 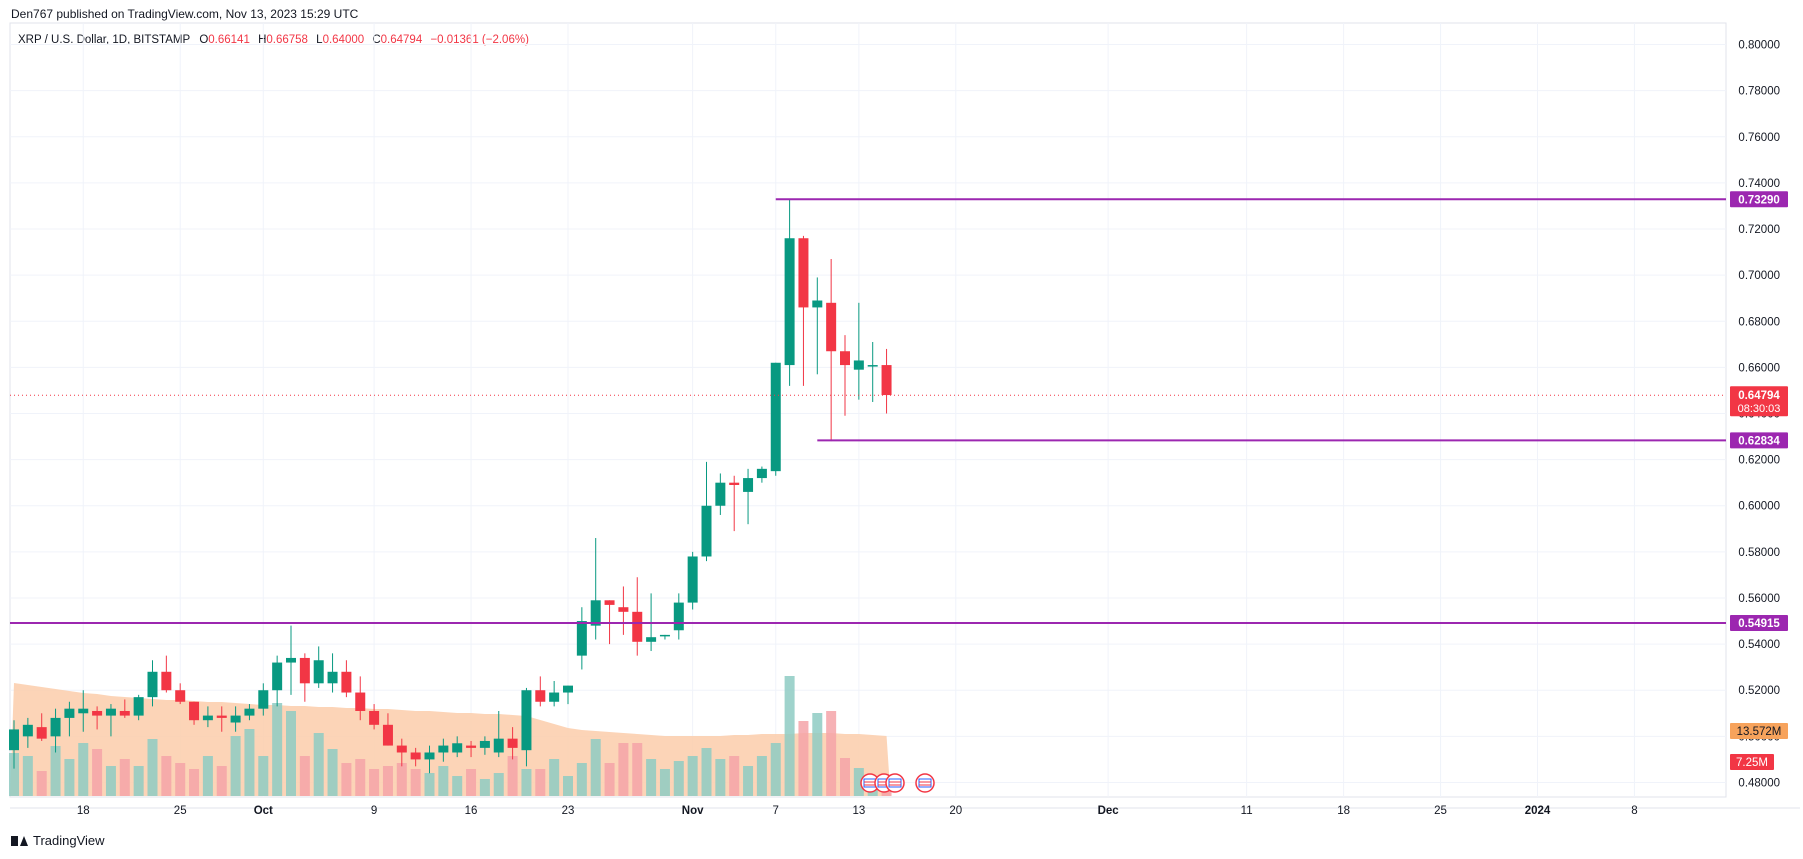 I want to click on volume-last-label-box, so click(x=1752, y=762).